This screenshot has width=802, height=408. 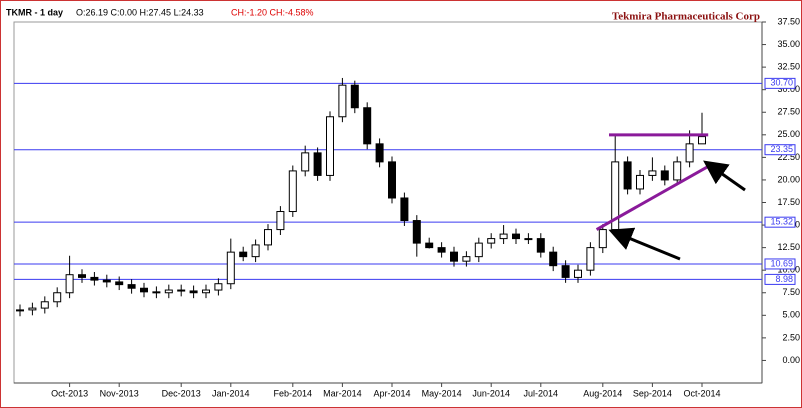 I want to click on x-tick-label: Sep-2014, so click(x=652, y=393).